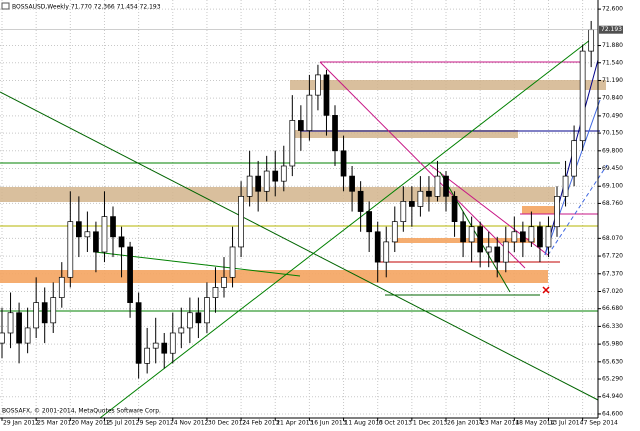 This screenshot has width=640, height=431. I want to click on x-tick-label: 25 Mar 2012, so click(56, 423).